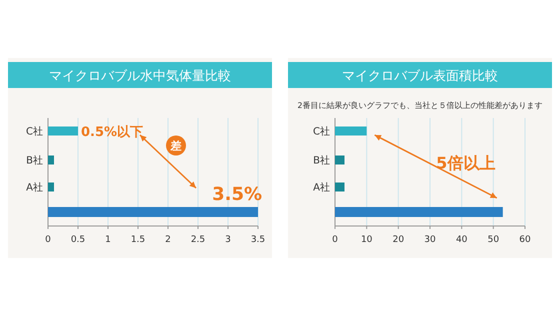 Image resolution: width=560 pixels, height=315 pixels. I want to click on x-tick-label: 50, so click(494, 240).